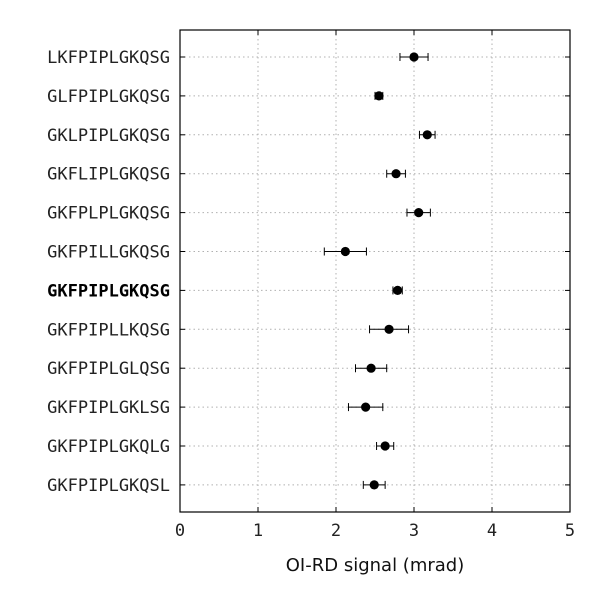 The height and width of the screenshot is (592, 600). Describe the element at coordinates (108, 369) in the screenshot. I see `category-label: GKFPIPLGLQSG` at that location.